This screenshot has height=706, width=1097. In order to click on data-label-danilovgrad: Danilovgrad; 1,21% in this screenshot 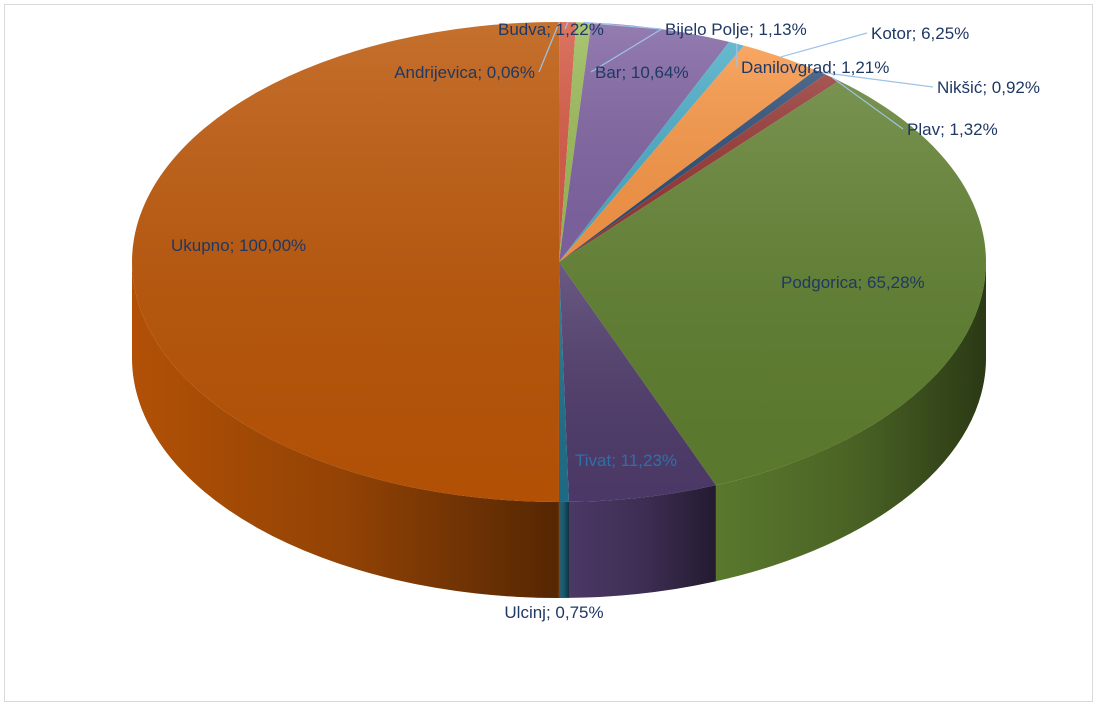, I will do `click(815, 67)`.